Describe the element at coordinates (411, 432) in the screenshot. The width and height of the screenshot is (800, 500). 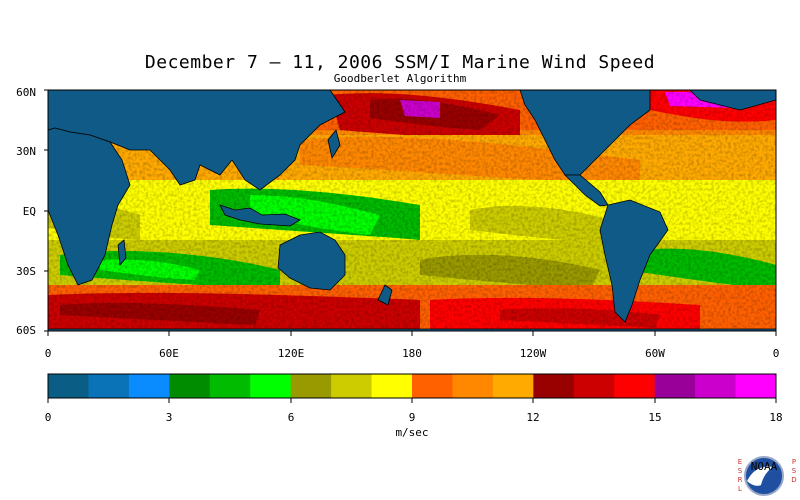
I see `colorbar-unit: m/sec` at that location.